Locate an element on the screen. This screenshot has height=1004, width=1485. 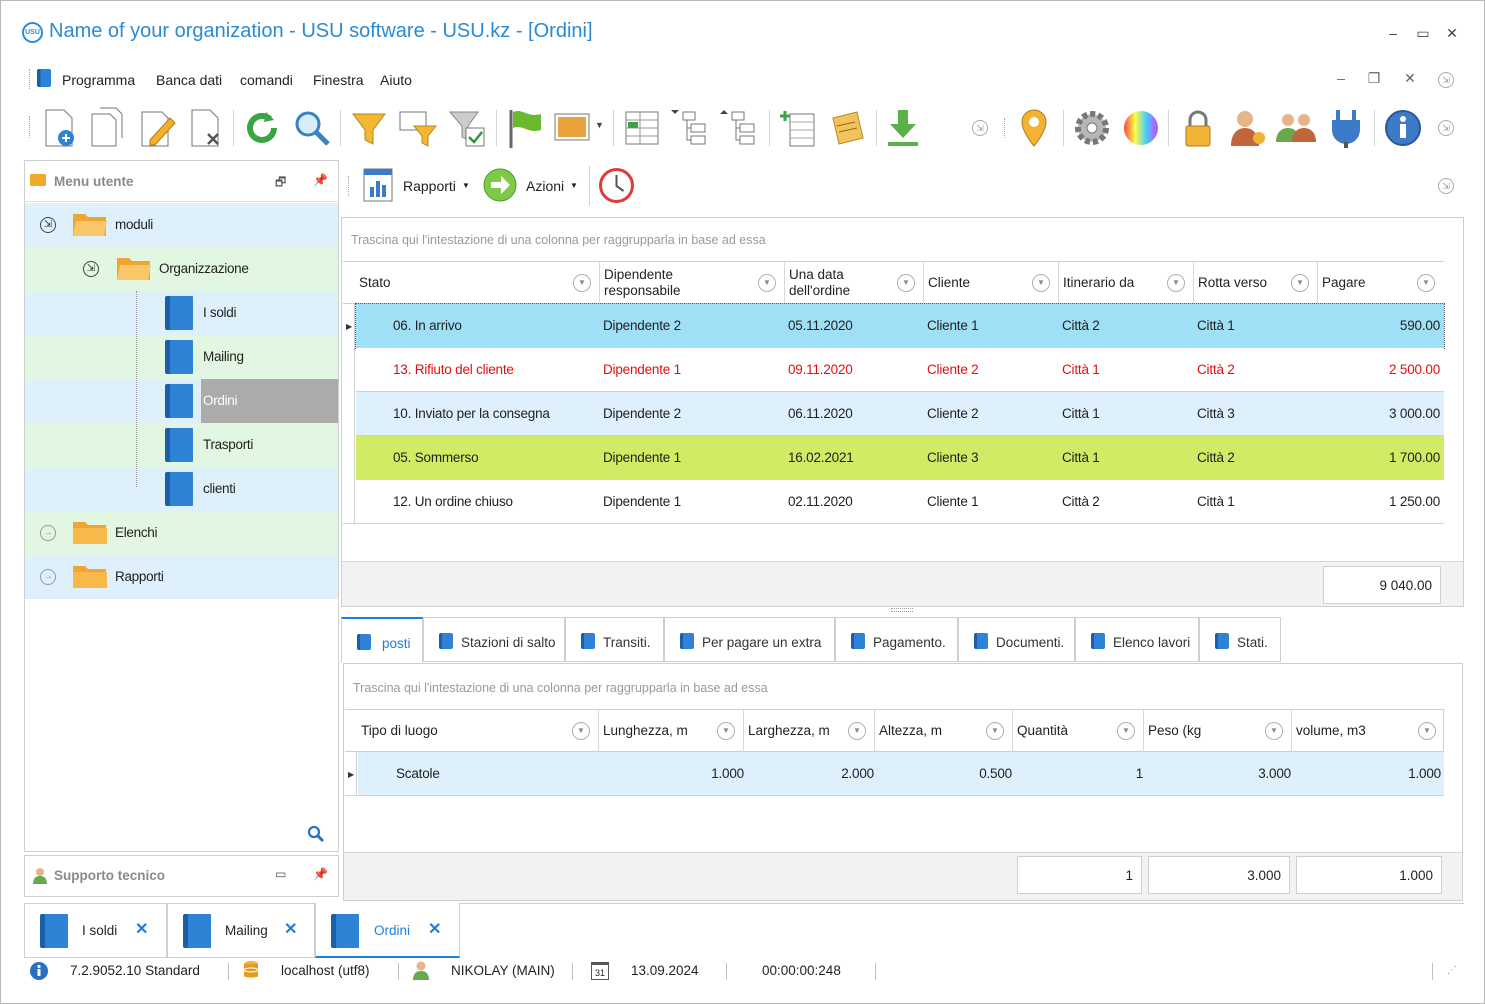
menu-programma: Programma is located at coordinates (99, 80).